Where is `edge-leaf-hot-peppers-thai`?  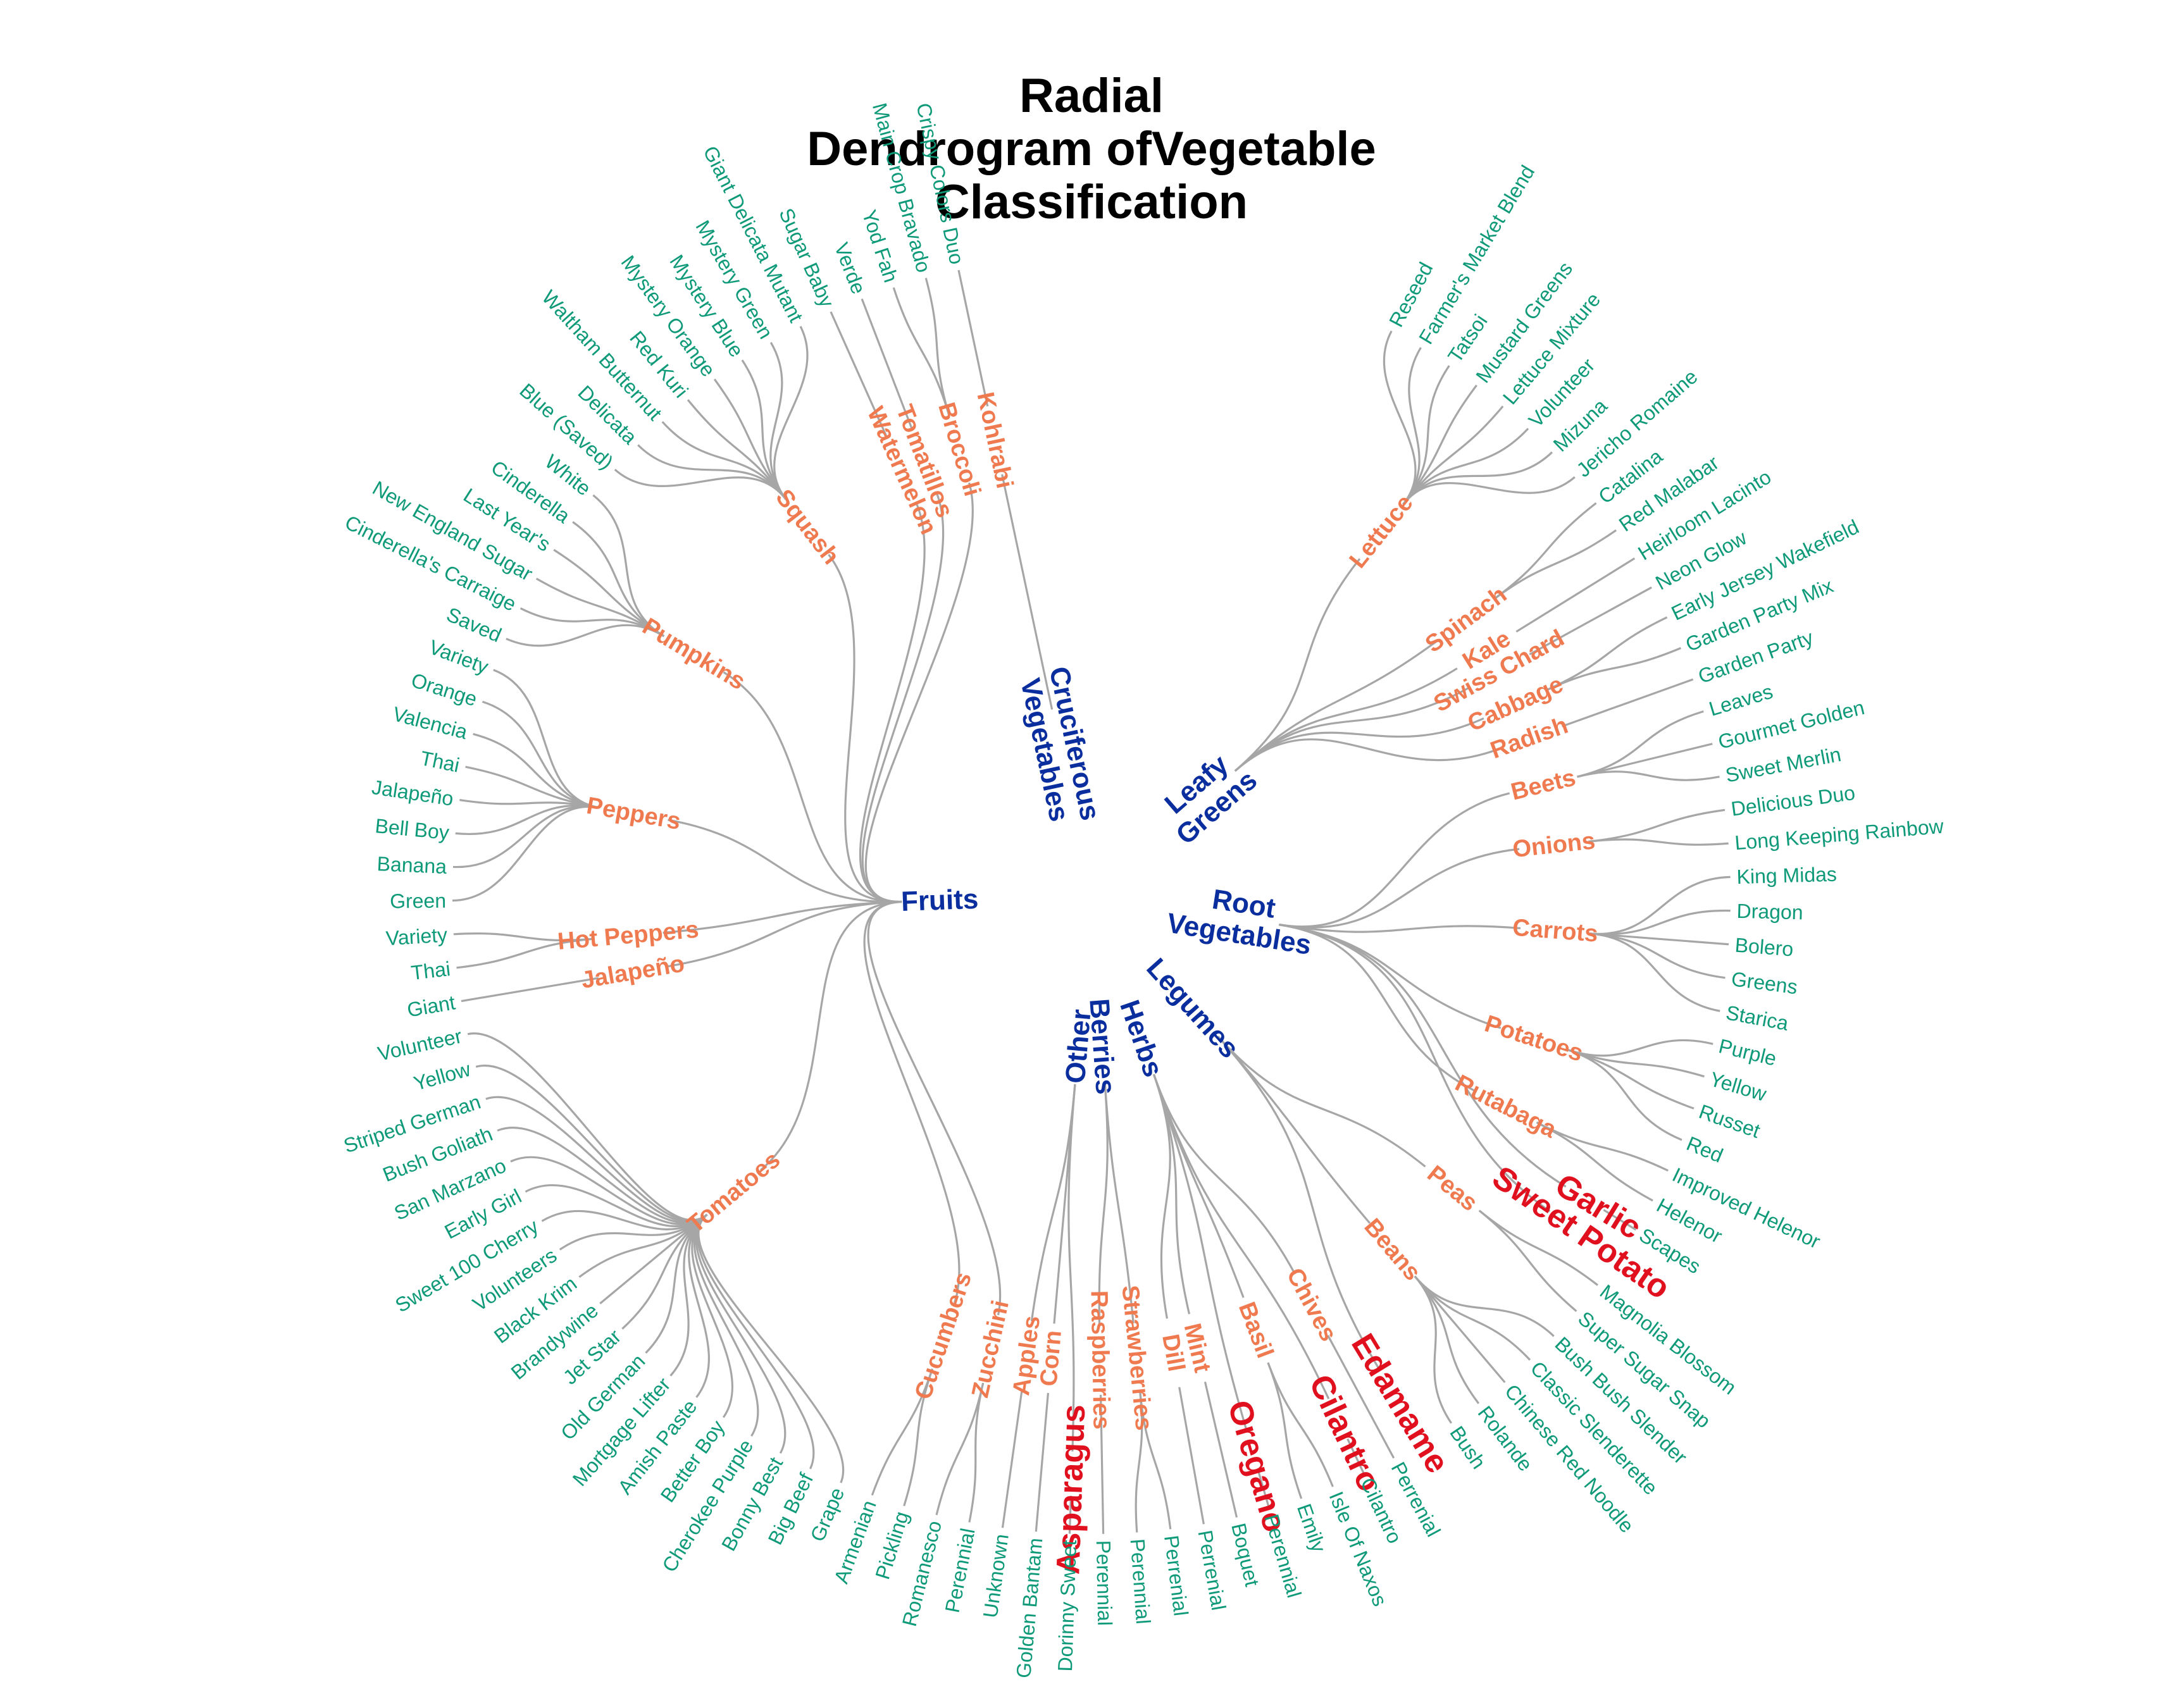
edge-leaf-hot-peppers-thai is located at coordinates (525, 953).